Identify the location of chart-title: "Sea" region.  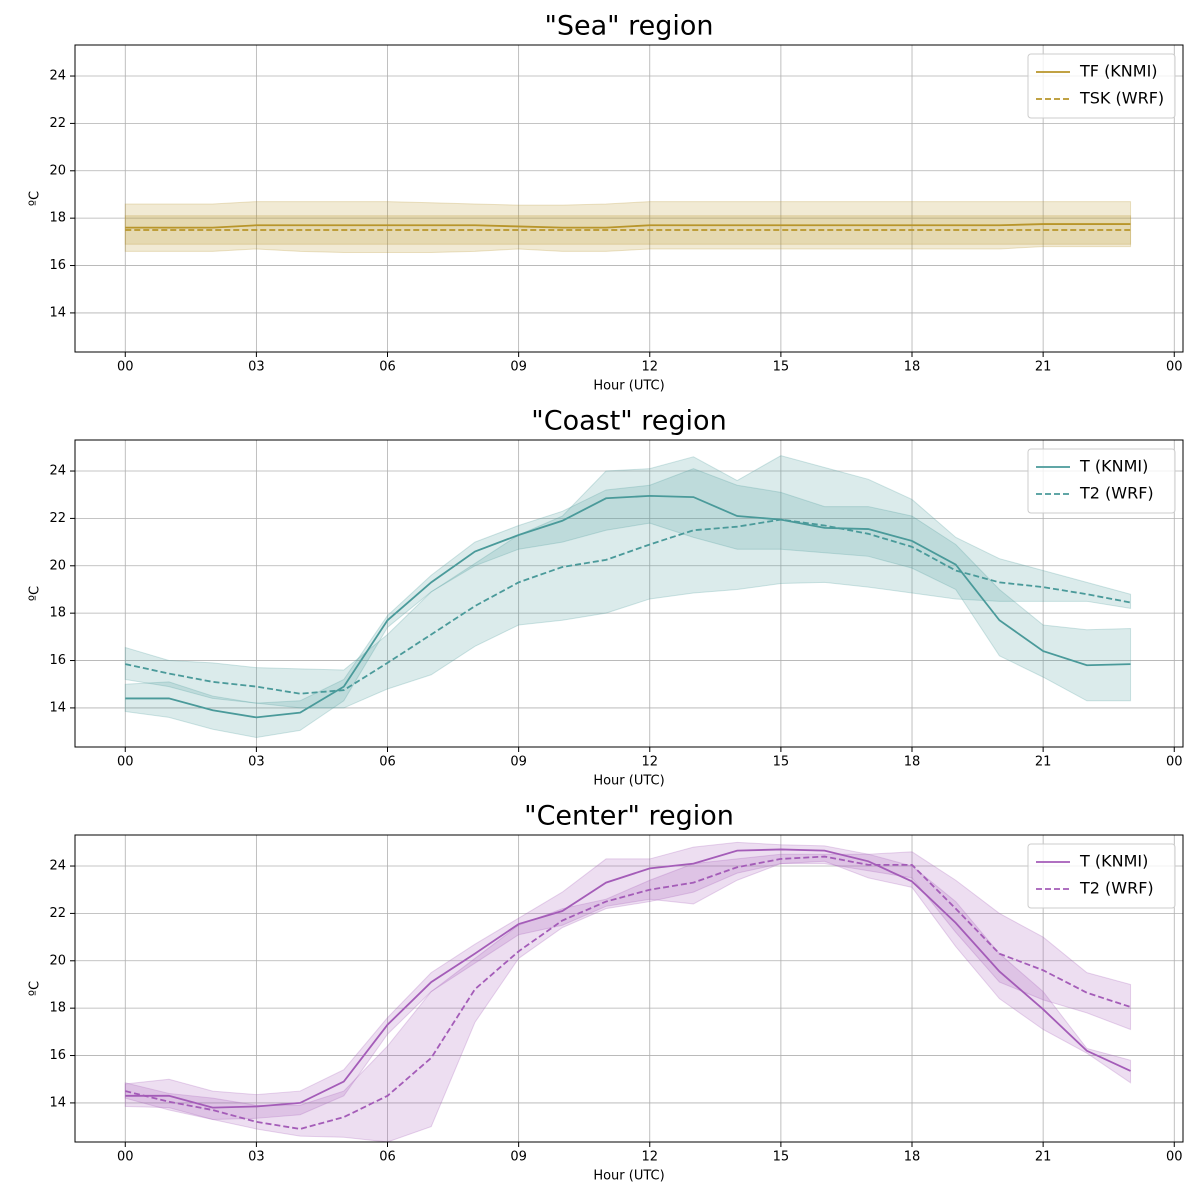
(628, 26).